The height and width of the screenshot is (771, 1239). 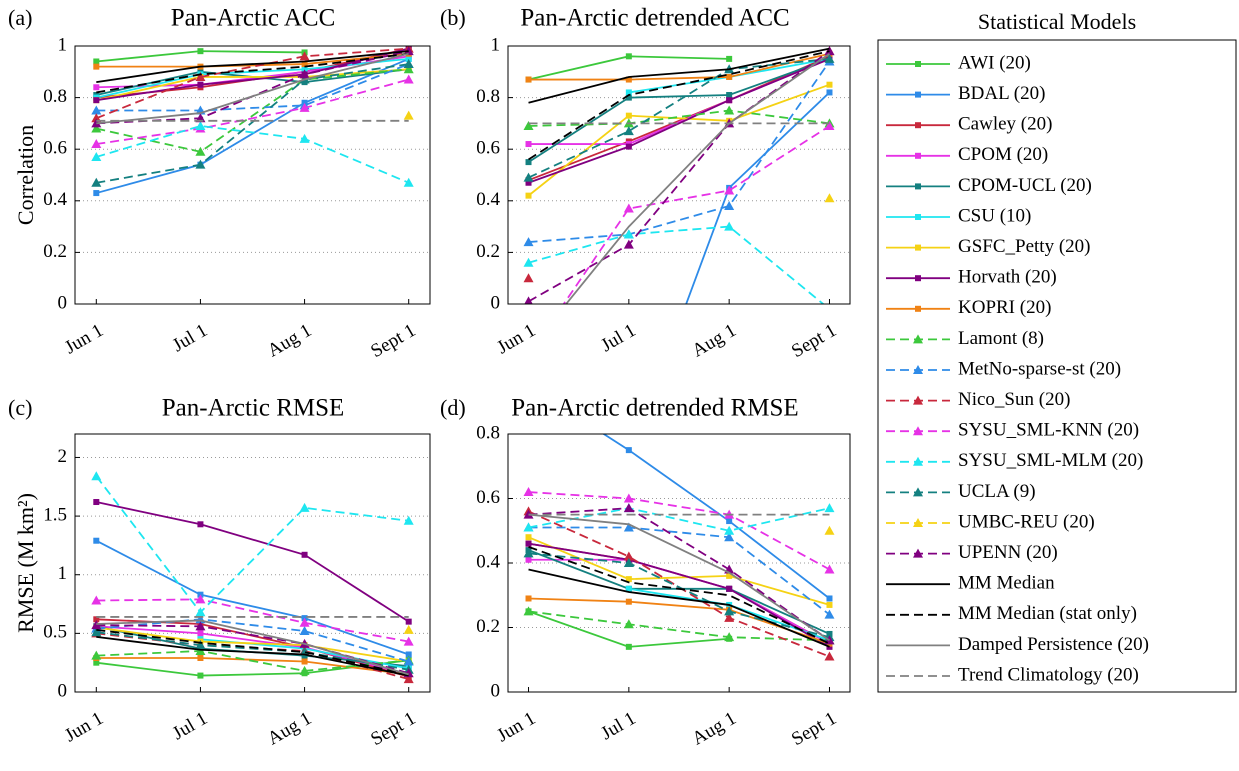 What do you see at coordinates (84, 727) in the screenshot?
I see `x-tick-label: Jun 1` at bounding box center [84, 727].